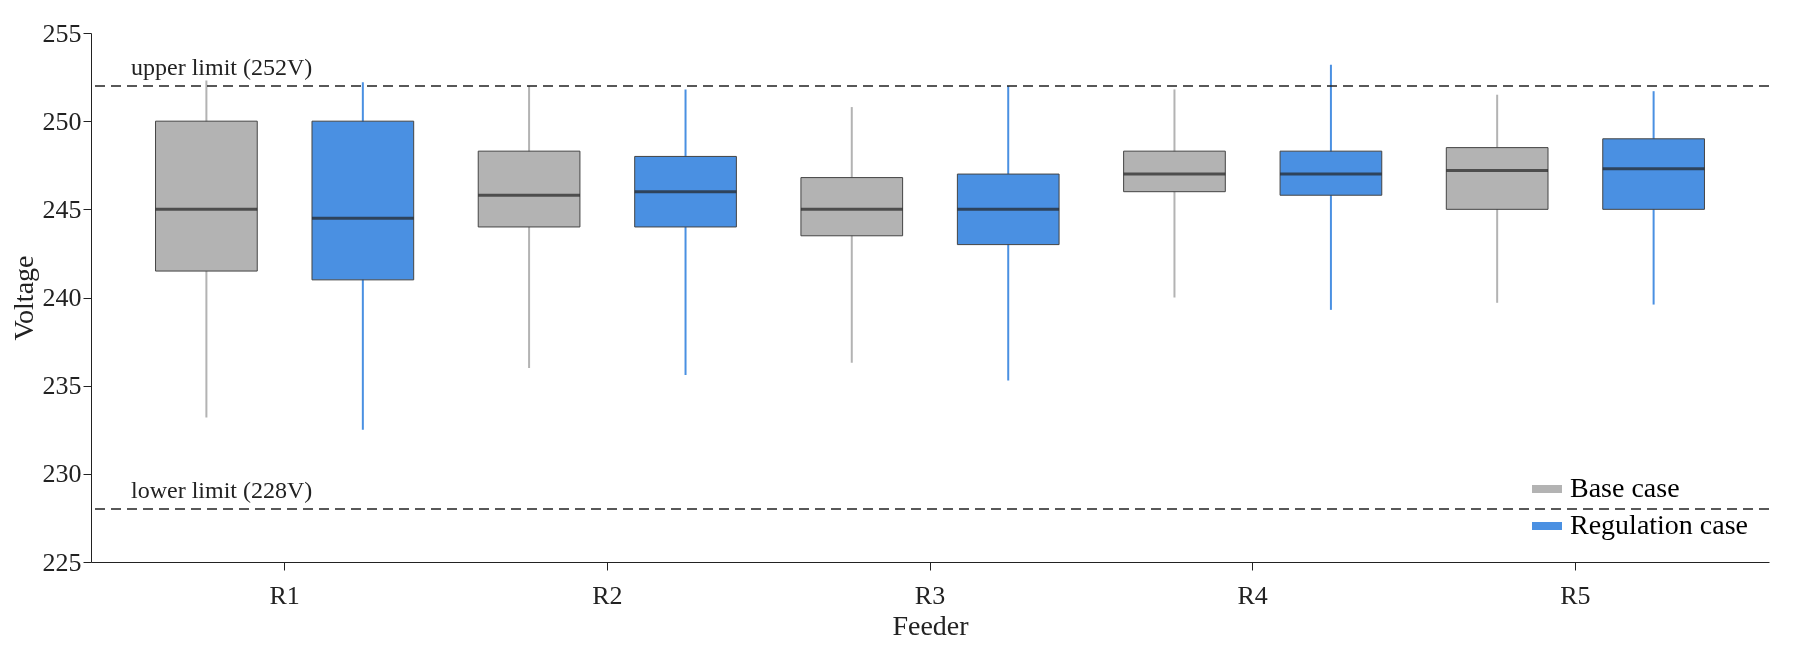 The width and height of the screenshot is (1812, 668). What do you see at coordinates (62, 121) in the screenshot?
I see `y-tick-label: 250` at bounding box center [62, 121].